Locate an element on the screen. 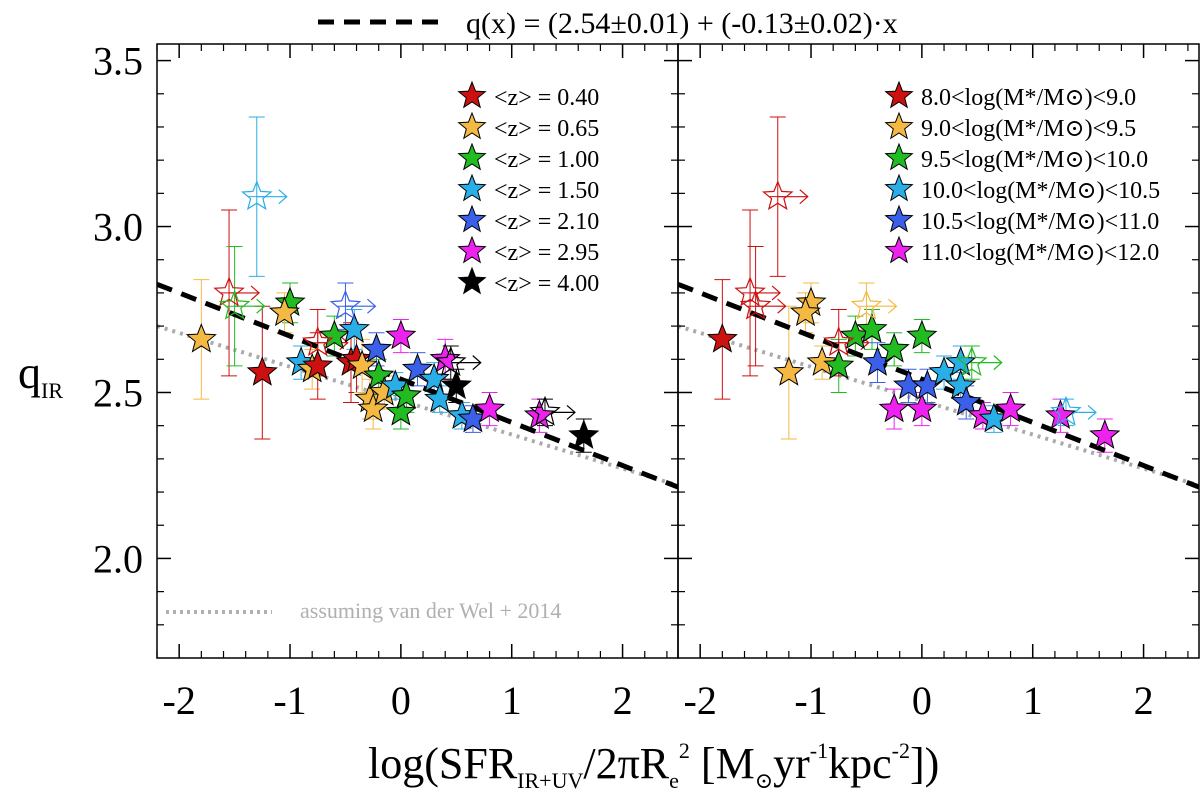 Image resolution: width=1200 pixels, height=803 pixels. x-axis-label-part: log(SFR is located at coordinates (443, 763).